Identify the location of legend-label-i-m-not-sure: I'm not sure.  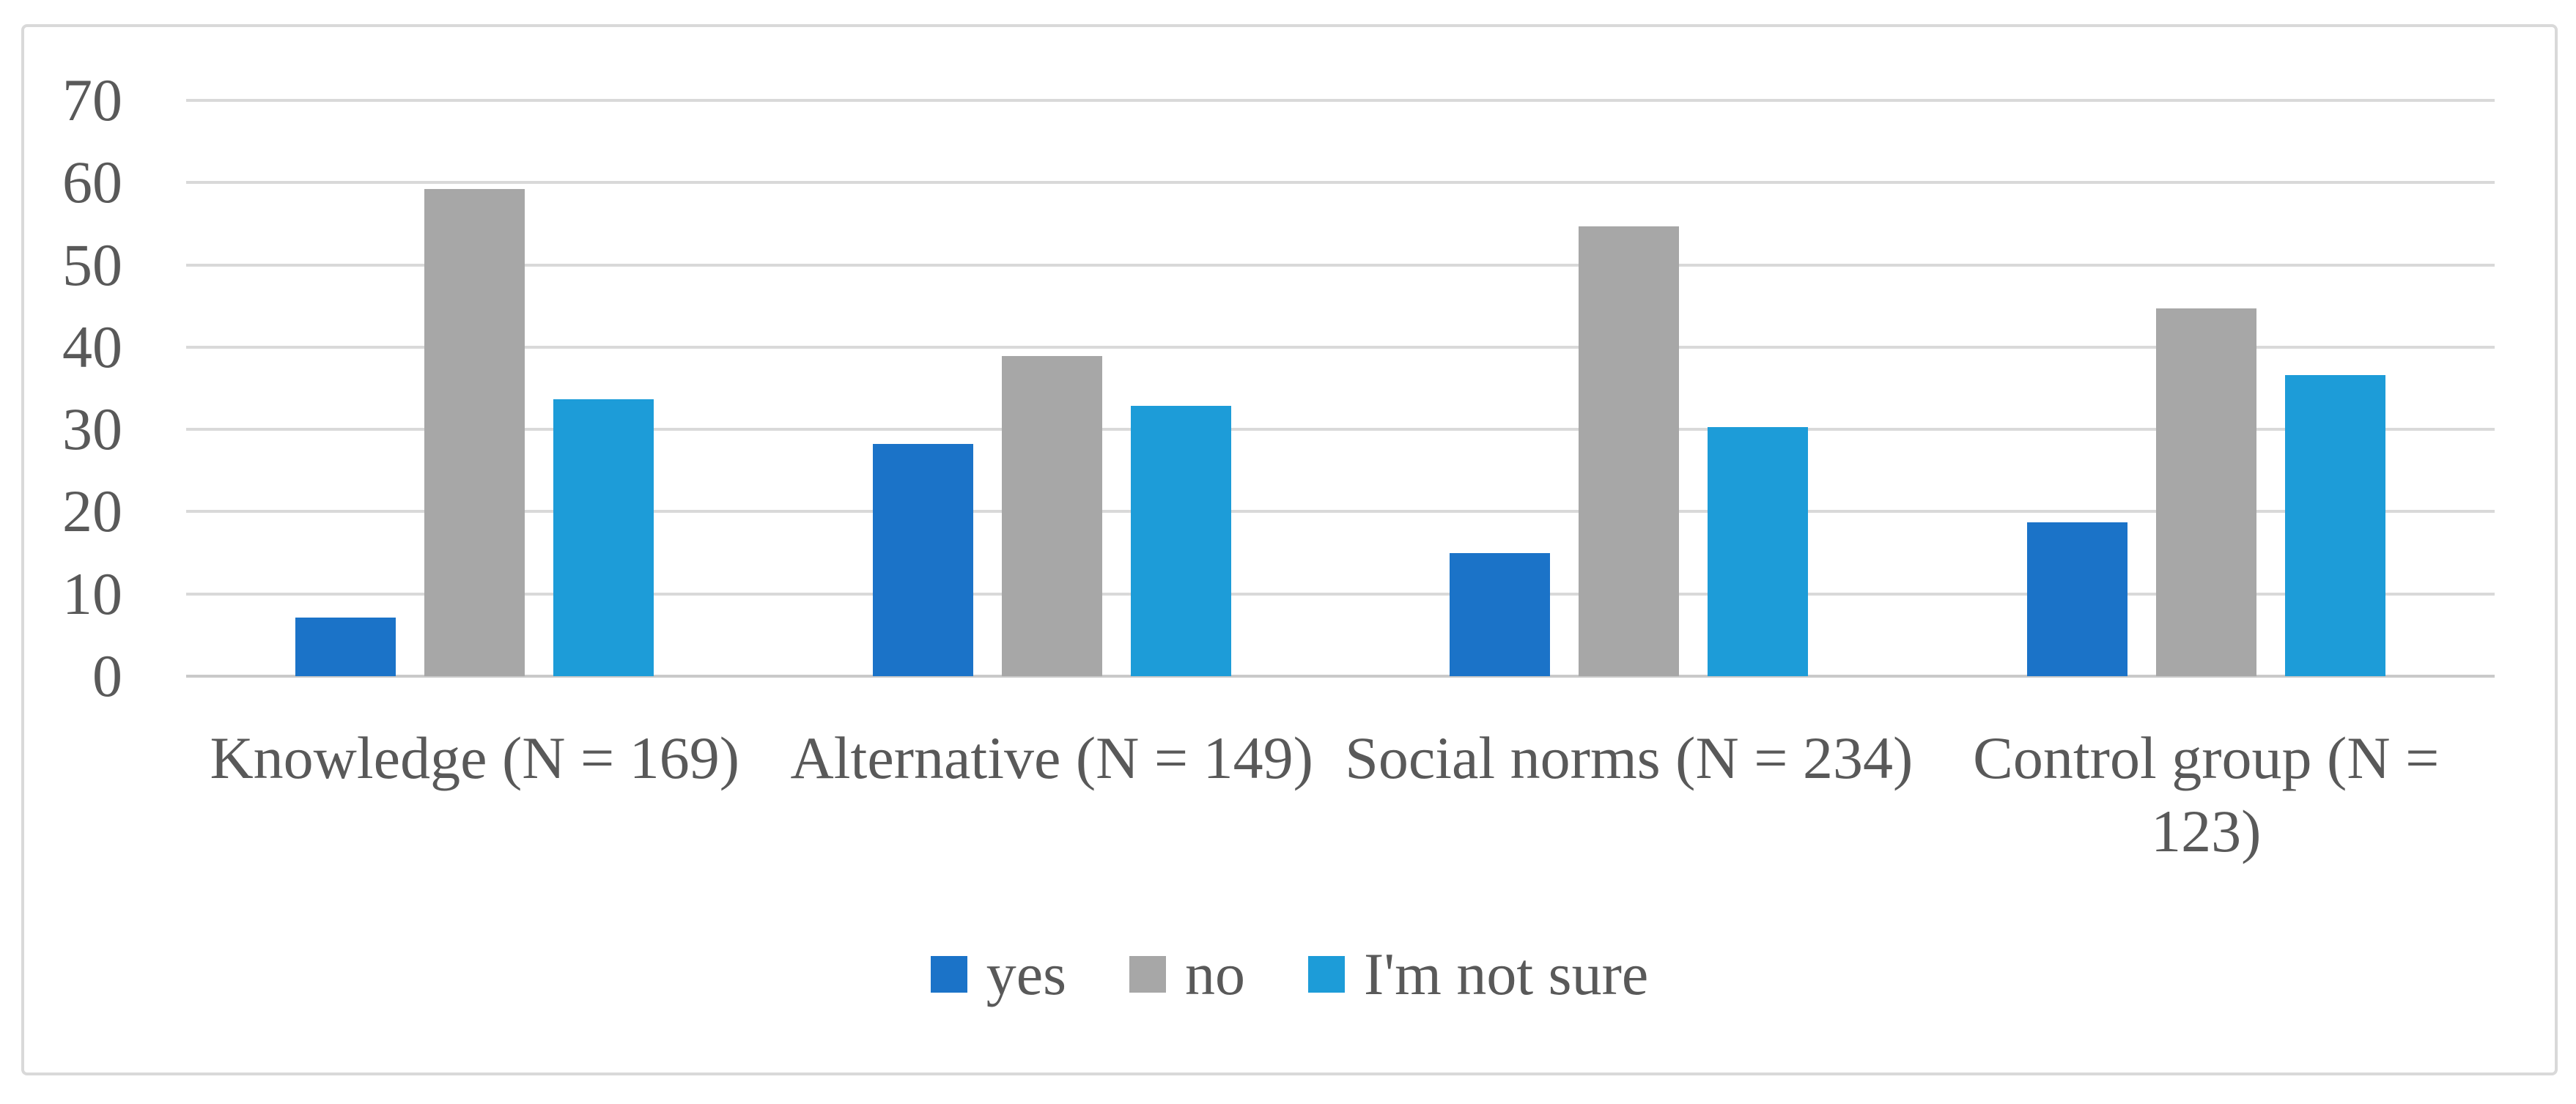
(1506, 974).